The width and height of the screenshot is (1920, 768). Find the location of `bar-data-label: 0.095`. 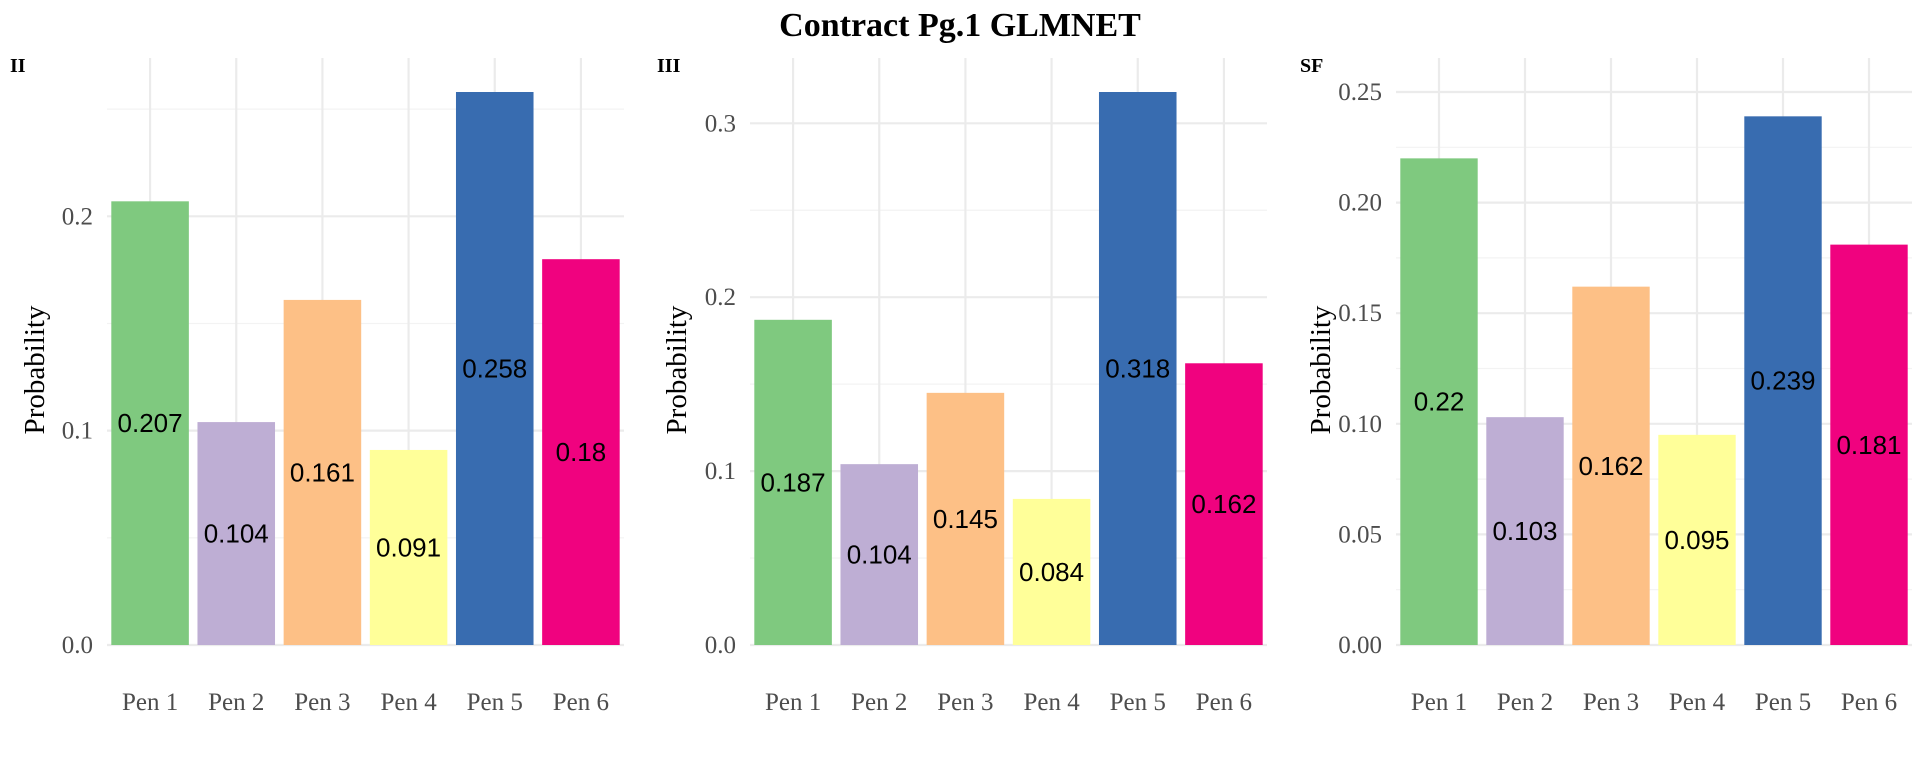

bar-data-label: 0.095 is located at coordinates (1696, 540).